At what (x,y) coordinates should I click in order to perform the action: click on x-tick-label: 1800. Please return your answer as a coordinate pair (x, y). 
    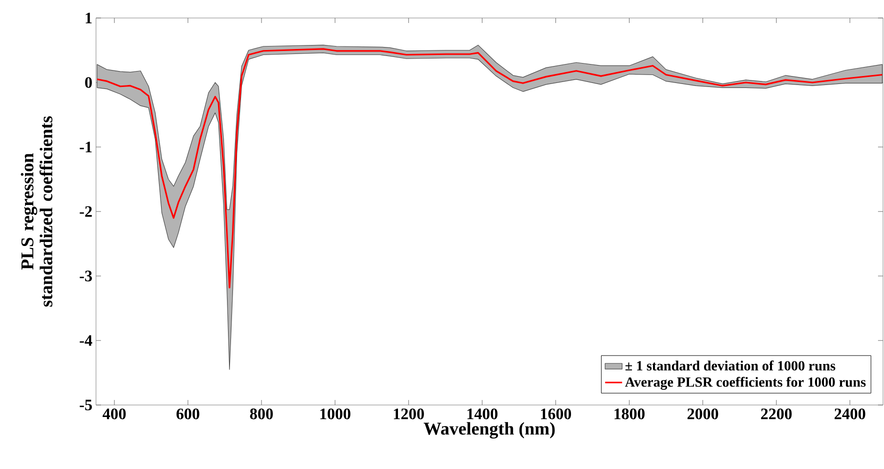
    Looking at the image, I should click on (629, 414).